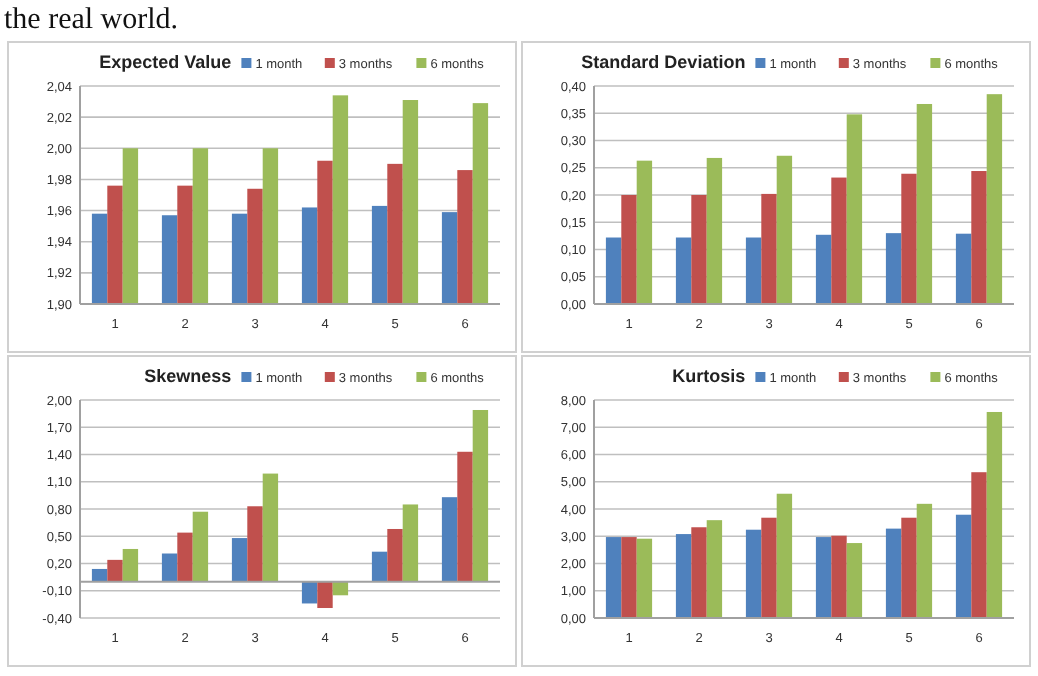  What do you see at coordinates (165, 62) in the screenshot?
I see `chart-title: Expected Value` at bounding box center [165, 62].